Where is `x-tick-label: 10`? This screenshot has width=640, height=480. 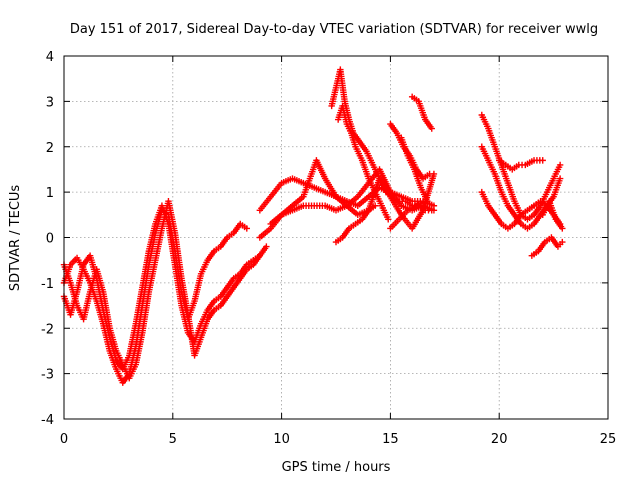
x-tick-label: 10 is located at coordinates (281, 439).